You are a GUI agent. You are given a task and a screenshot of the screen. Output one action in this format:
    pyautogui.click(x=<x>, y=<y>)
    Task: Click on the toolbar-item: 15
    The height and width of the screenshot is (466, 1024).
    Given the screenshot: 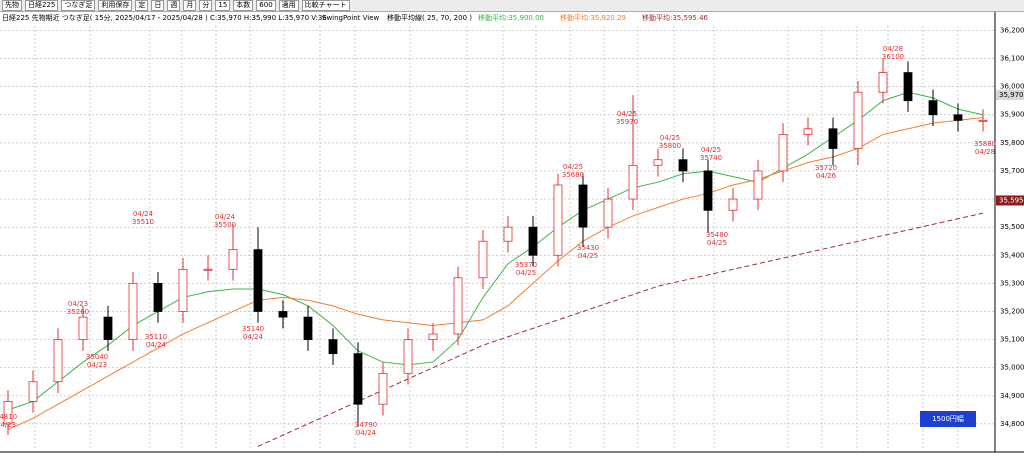 What is the action you would take?
    pyautogui.click(x=223, y=5)
    